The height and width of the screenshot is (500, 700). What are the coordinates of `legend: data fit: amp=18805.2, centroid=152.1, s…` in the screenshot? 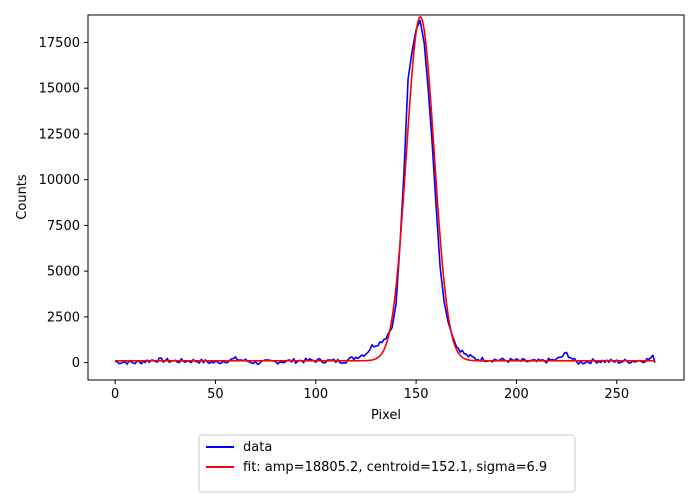 It's located at (387, 463).